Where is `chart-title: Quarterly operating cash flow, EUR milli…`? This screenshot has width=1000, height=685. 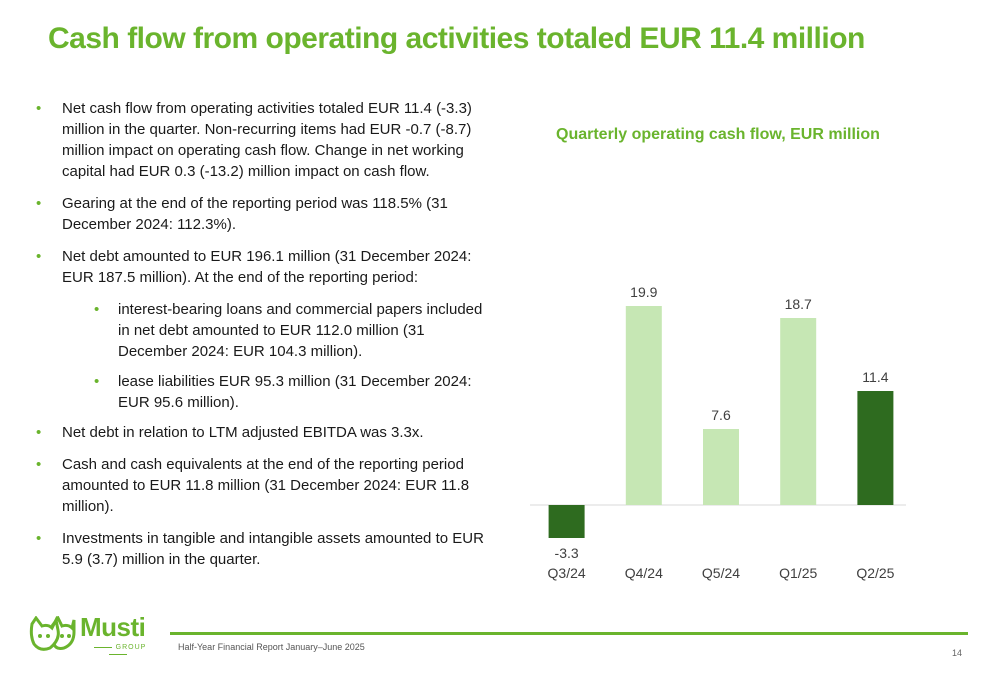 chart-title: Quarterly operating cash flow, EUR milli… is located at coordinates (718, 134).